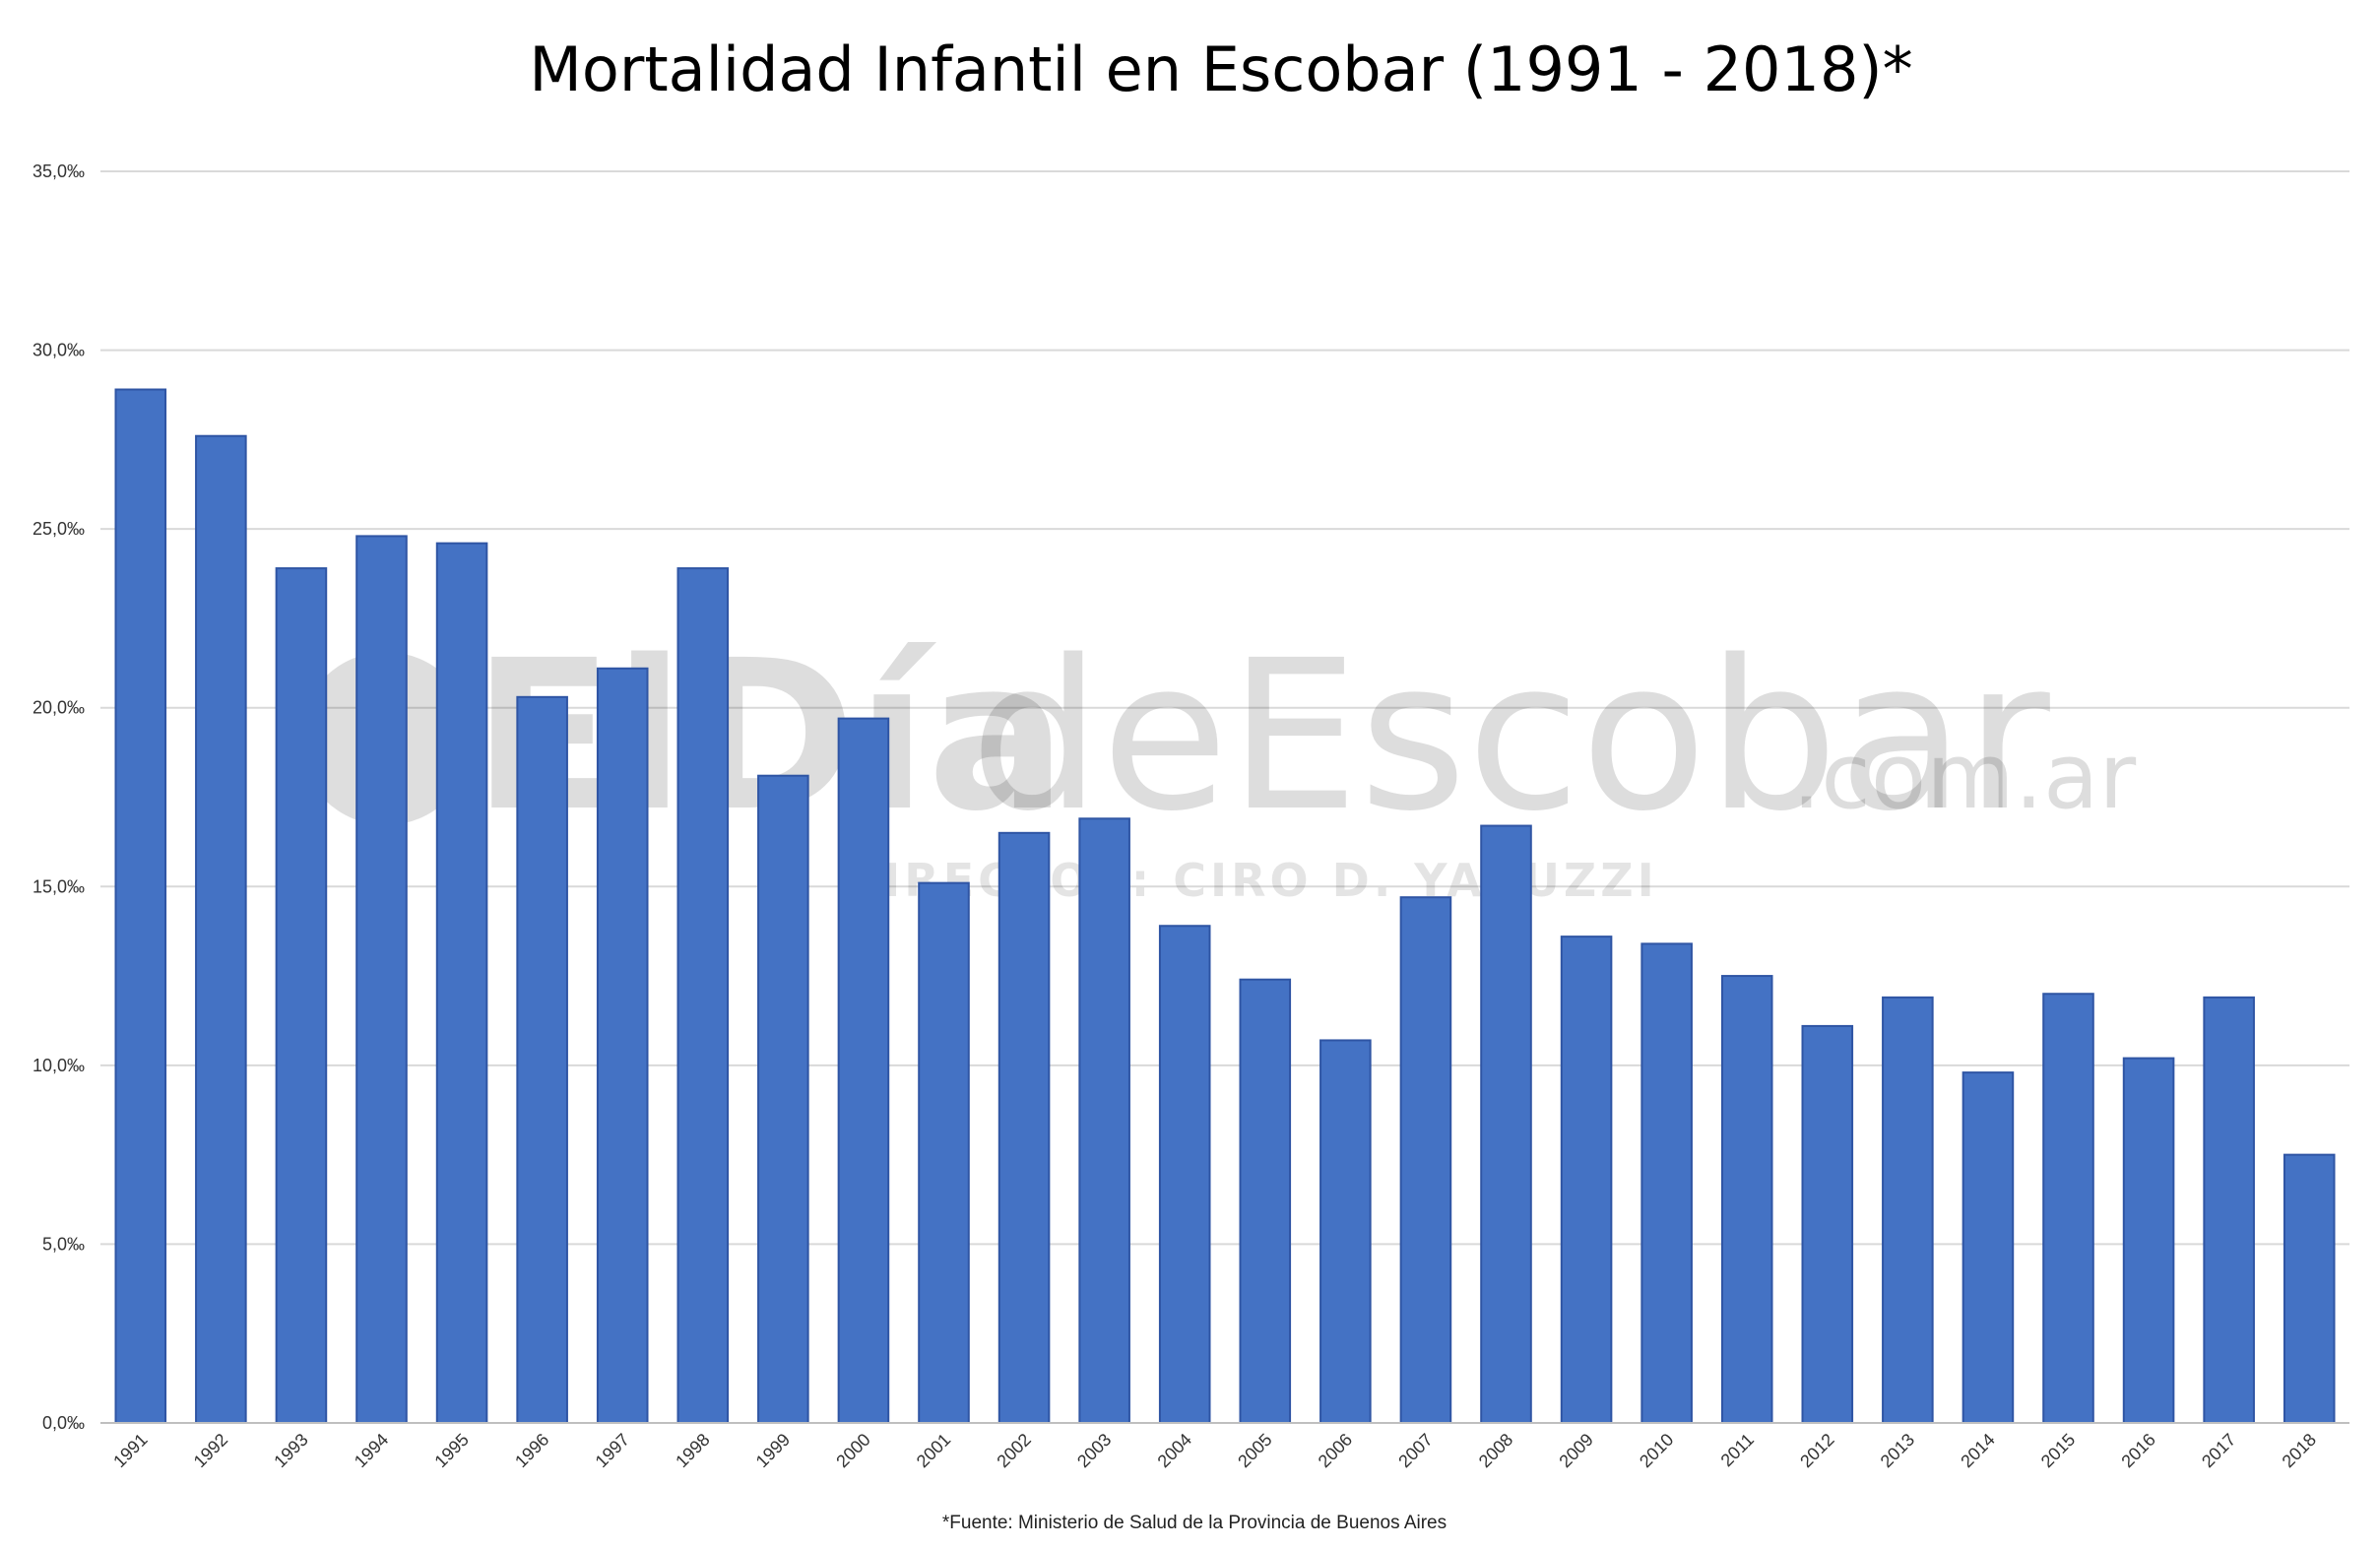 Image resolution: width=2380 pixels, height=1549 pixels. Describe the element at coordinates (140, 906) in the screenshot. I see `bar-1991` at that location.